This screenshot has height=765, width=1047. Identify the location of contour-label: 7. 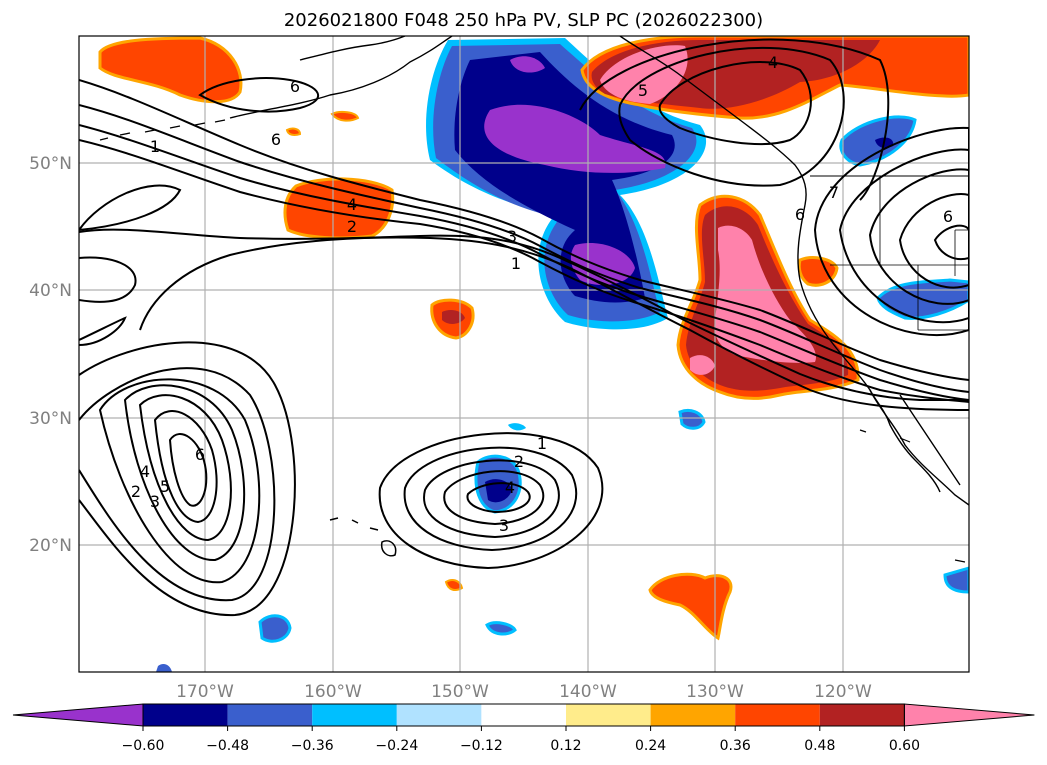
(834, 192).